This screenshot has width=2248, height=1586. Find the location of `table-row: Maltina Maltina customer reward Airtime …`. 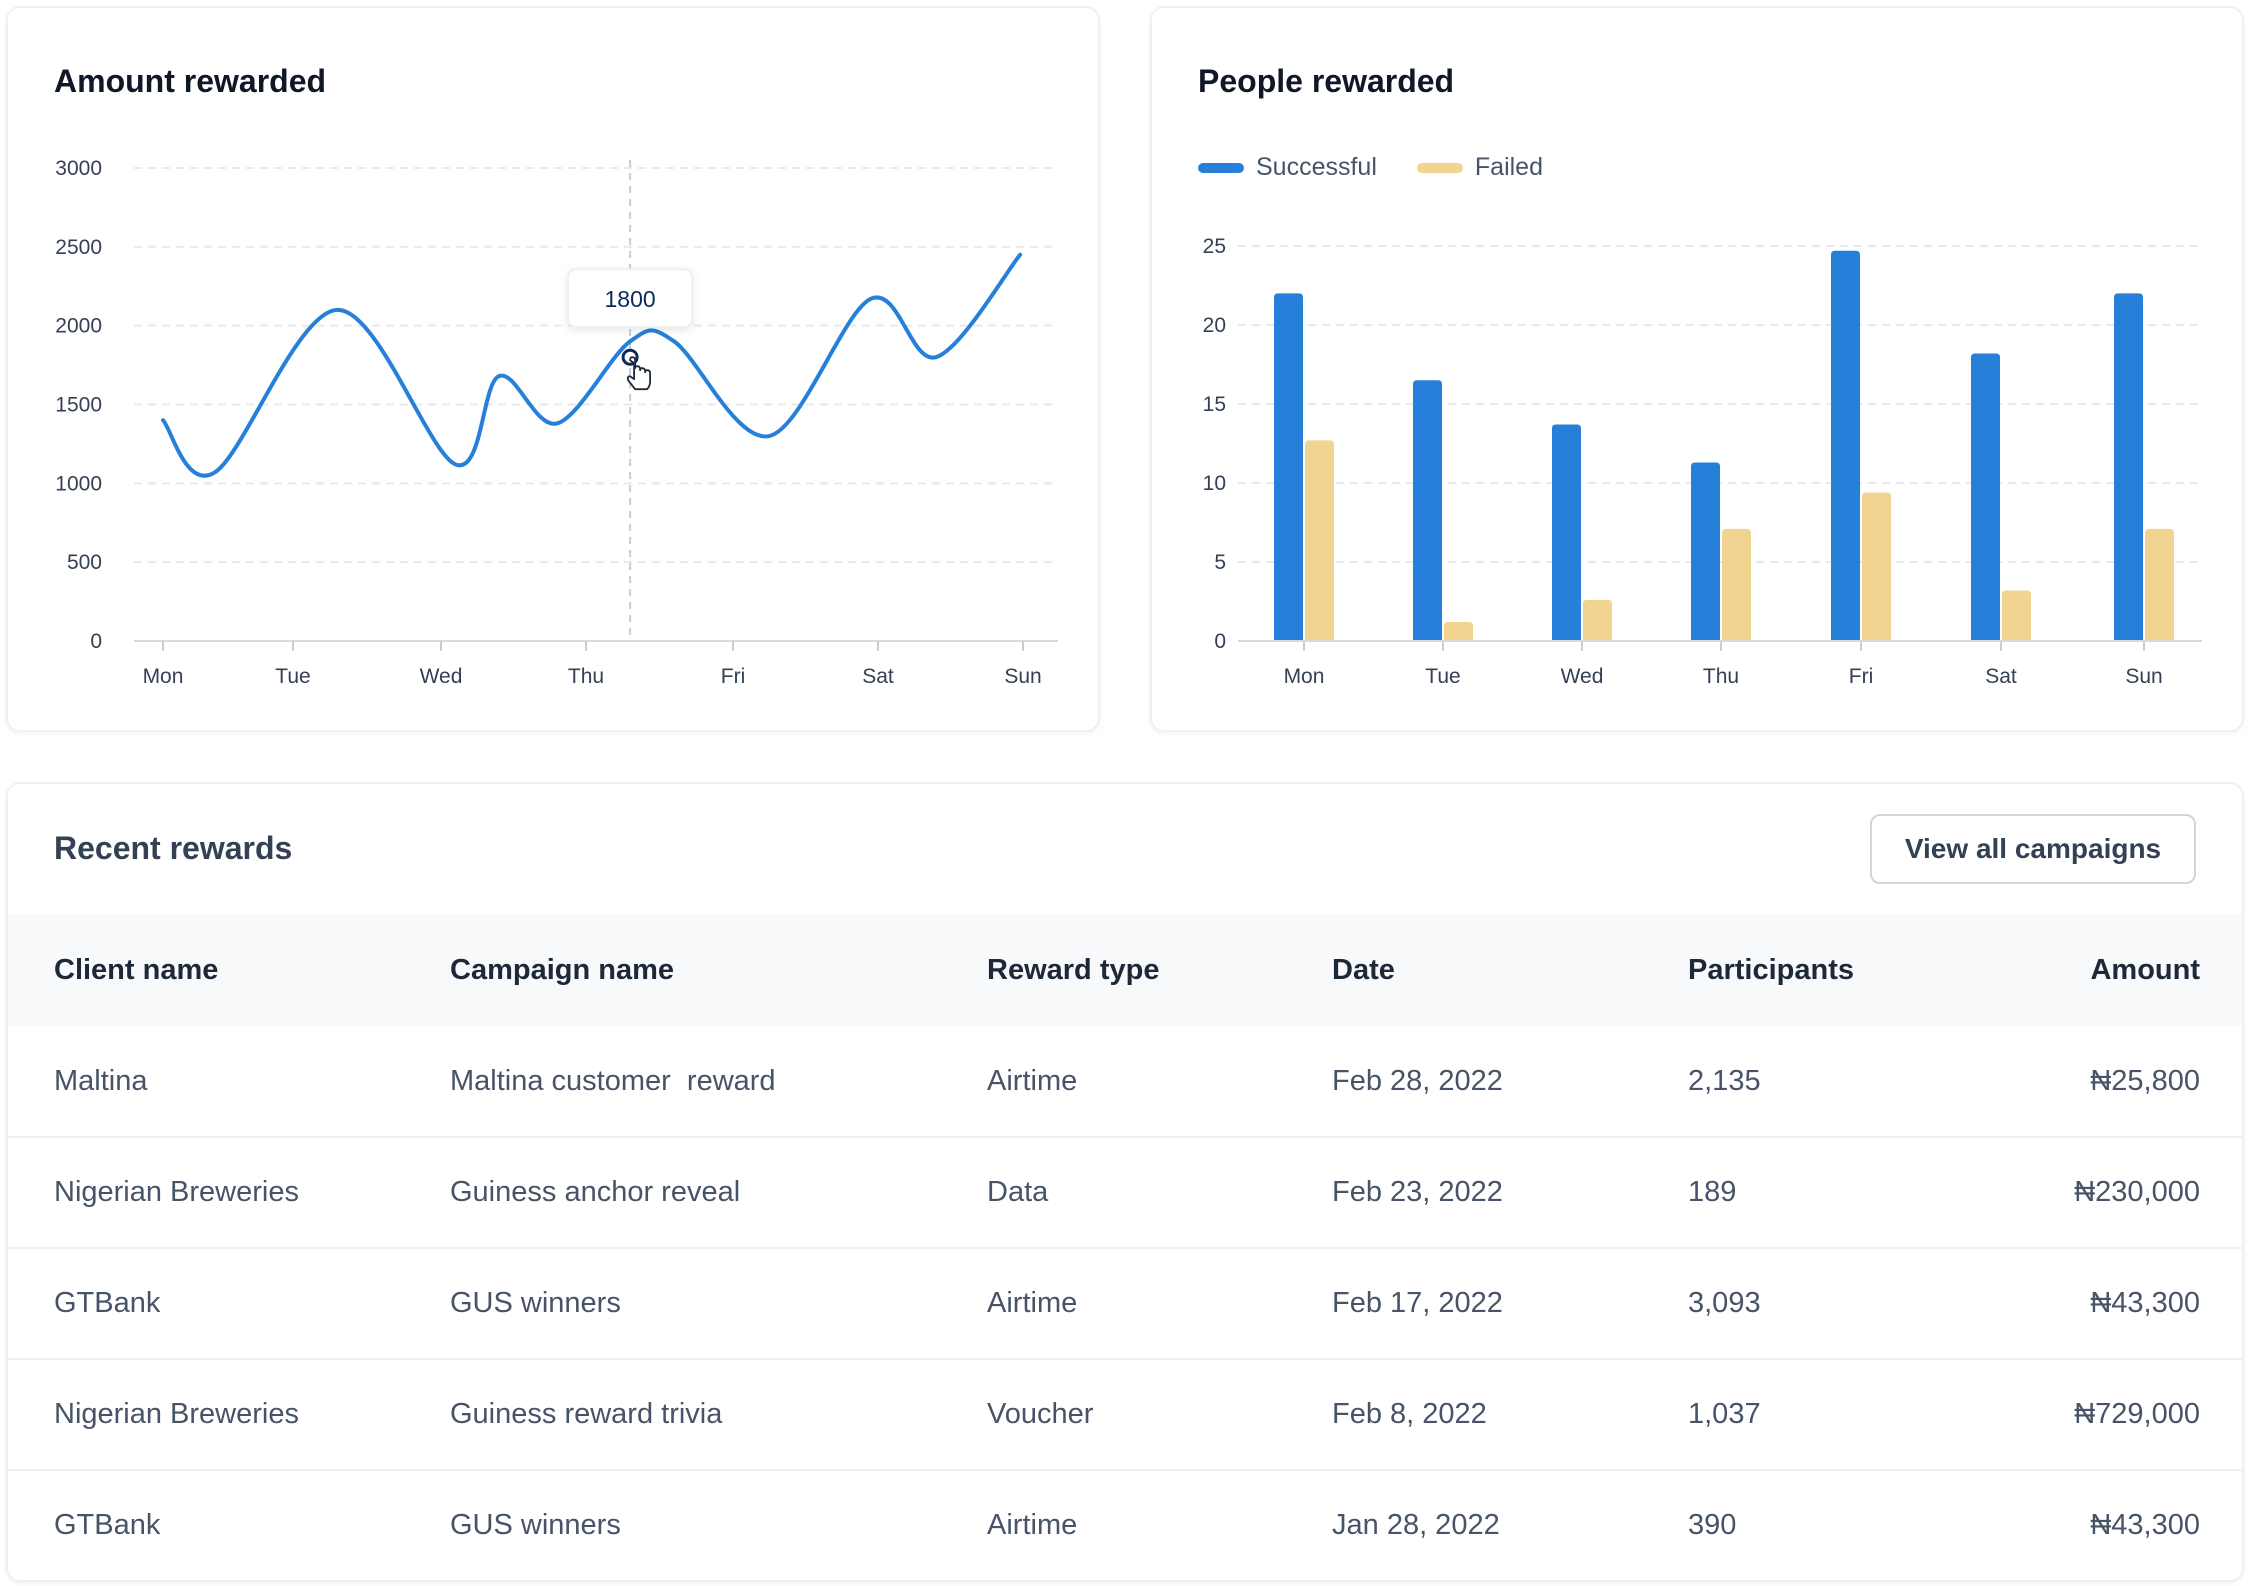

table-row: Maltina Maltina customer reward Airtime … is located at coordinates (1125, 1082).